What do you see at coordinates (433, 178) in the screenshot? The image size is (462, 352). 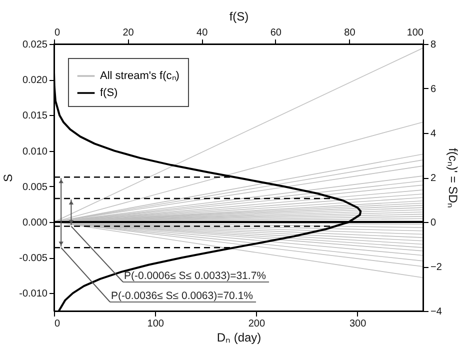 I see `y2-tick-label: 2` at bounding box center [433, 178].